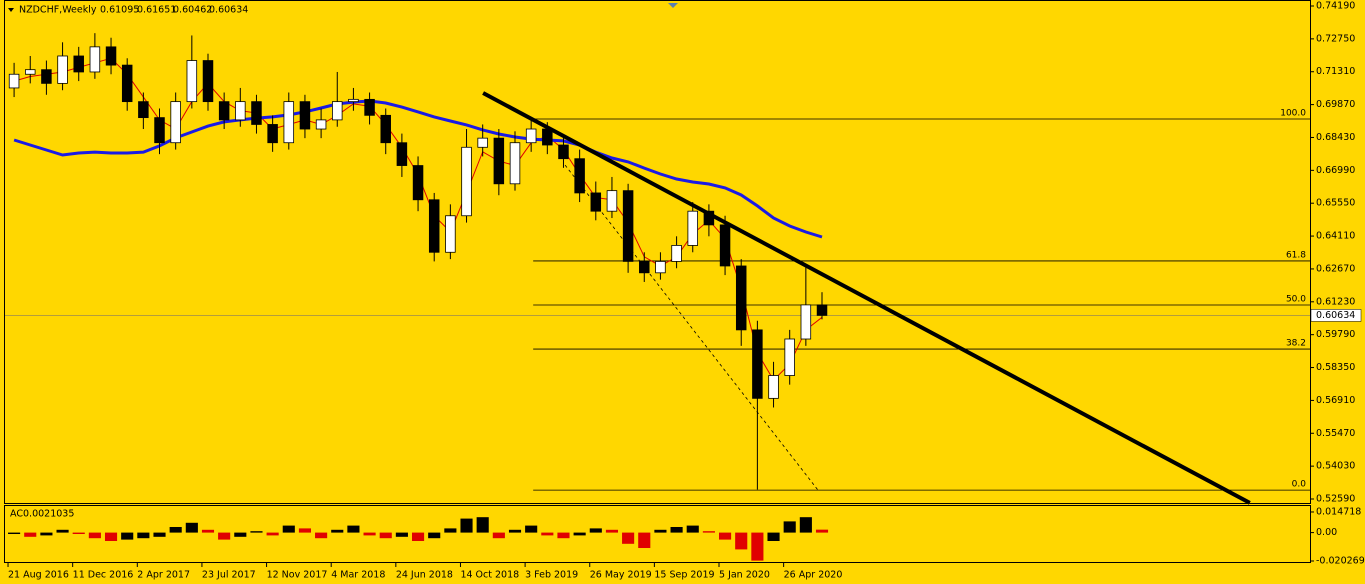  I want to click on fib-level-label: 50.0, so click(1296, 299).